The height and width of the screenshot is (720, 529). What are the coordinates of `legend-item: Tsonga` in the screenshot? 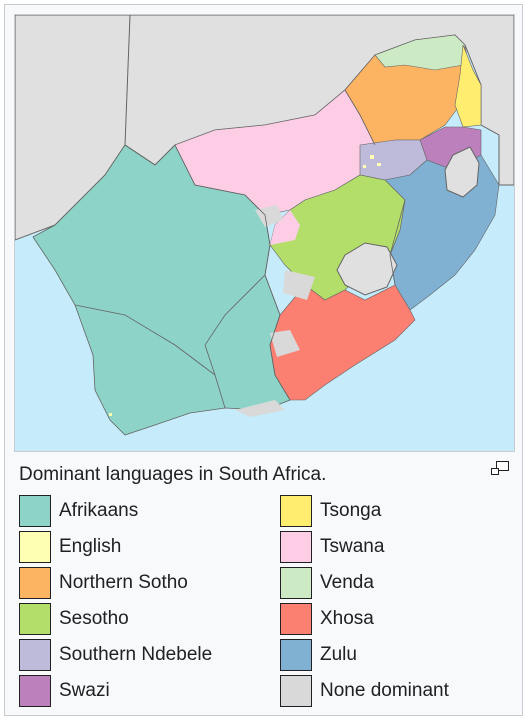 It's located at (364, 511).